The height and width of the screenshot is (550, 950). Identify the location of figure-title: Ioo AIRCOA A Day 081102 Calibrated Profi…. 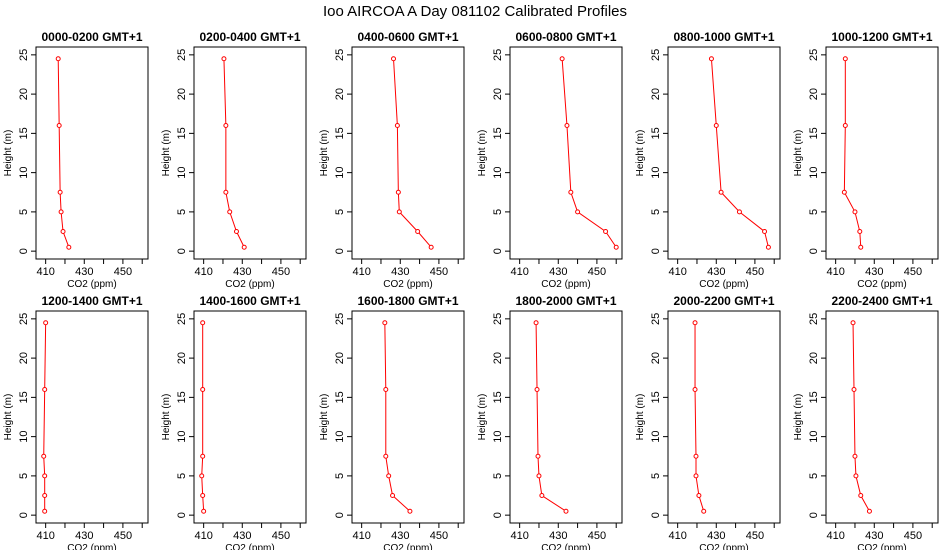
(475, 11).